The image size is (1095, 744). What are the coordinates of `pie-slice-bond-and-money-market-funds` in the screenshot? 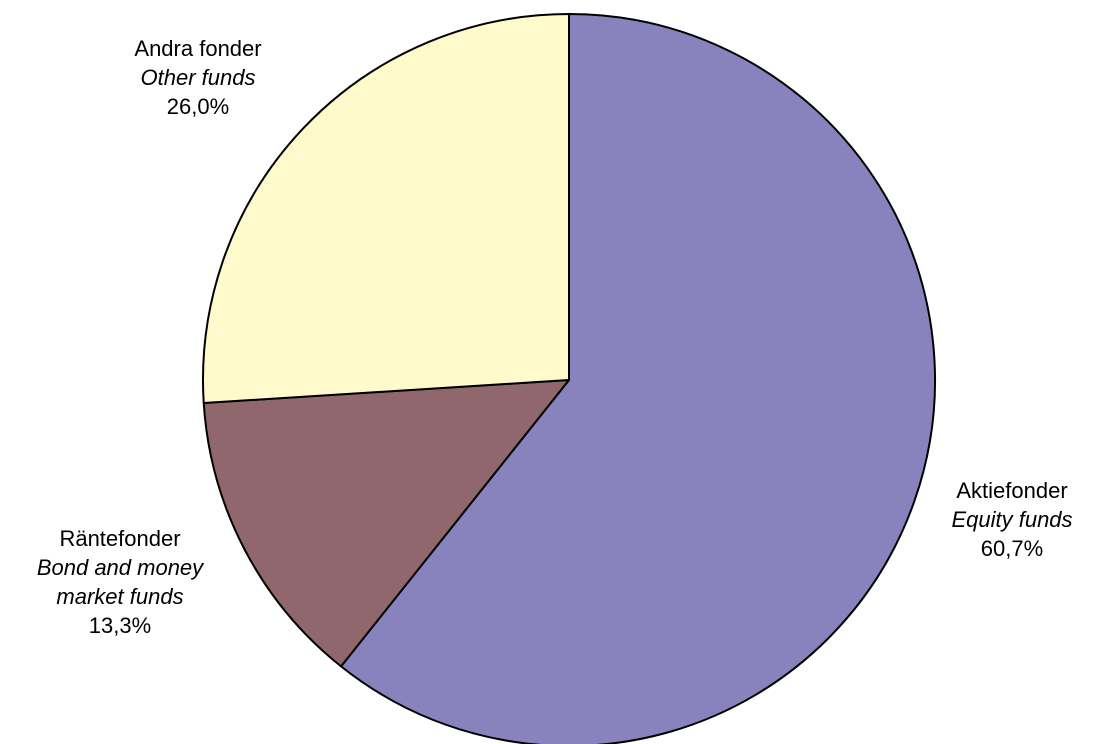 It's located at (386, 523).